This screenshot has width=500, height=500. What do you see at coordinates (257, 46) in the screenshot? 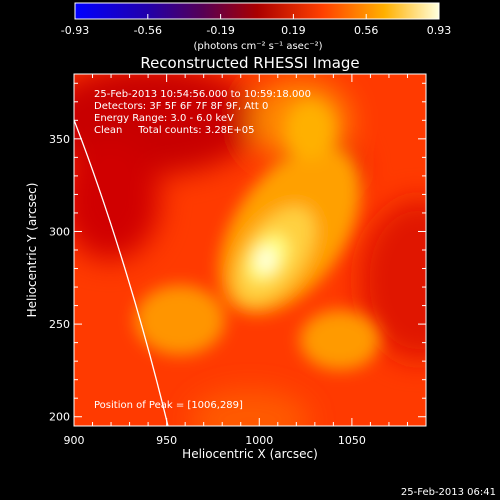
I see `colorbar-unit-label: (photons cm⁻² s⁻¹ asec⁻²)` at bounding box center [257, 46].